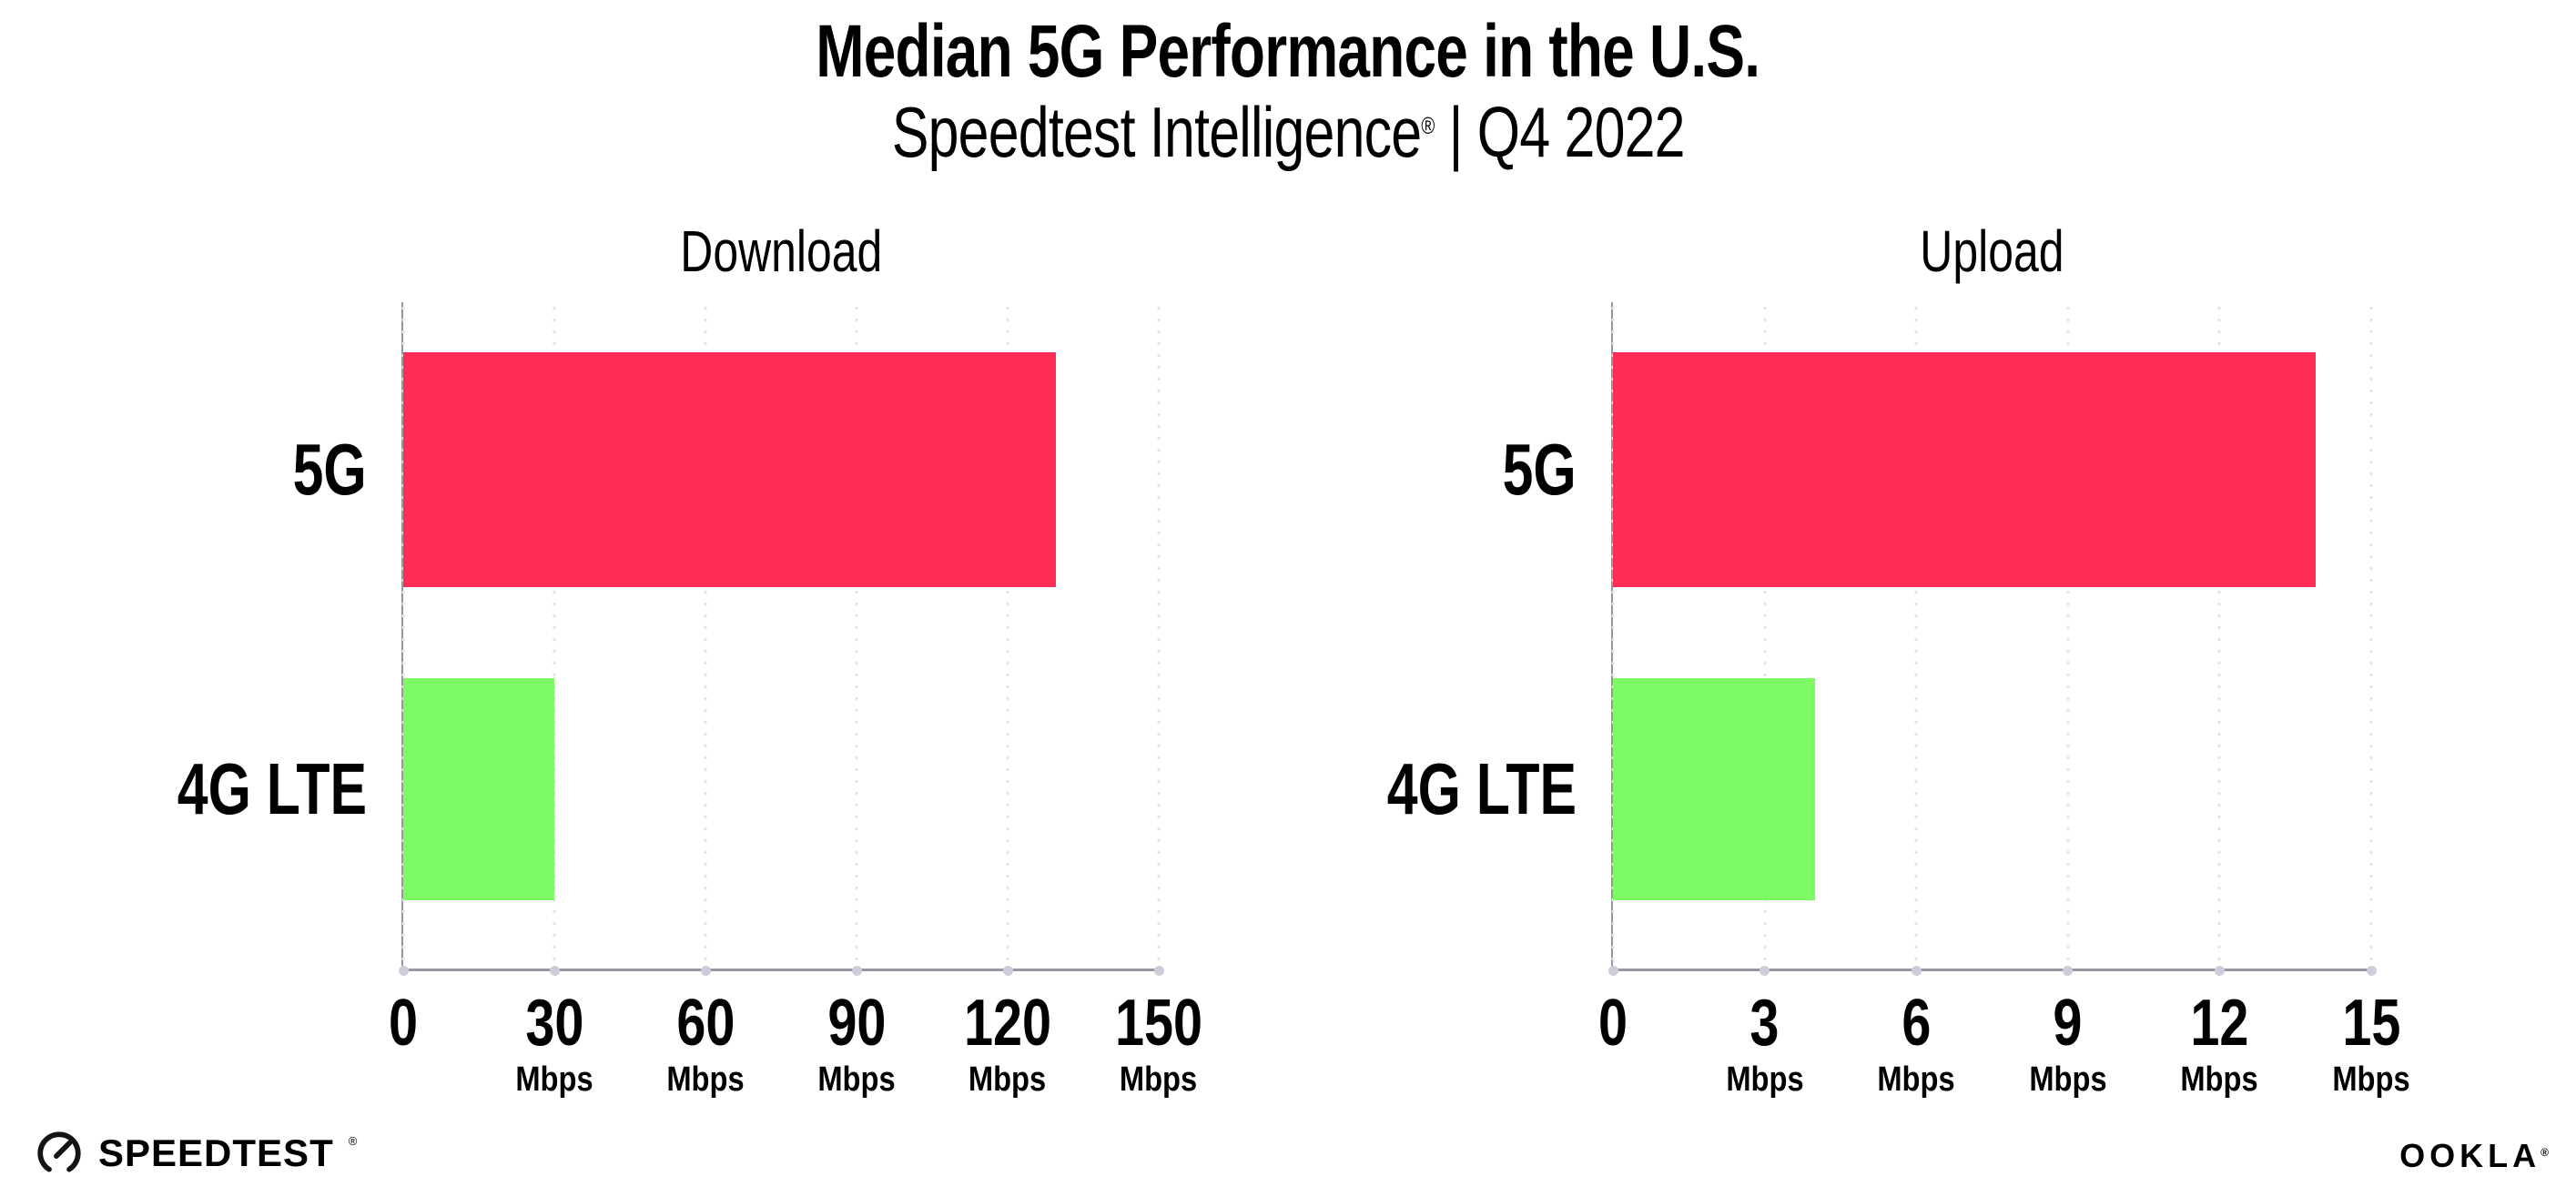 This screenshot has height=1197, width=2576. I want to click on download-category-labels: 5G 4G LTE, so click(252, 636).